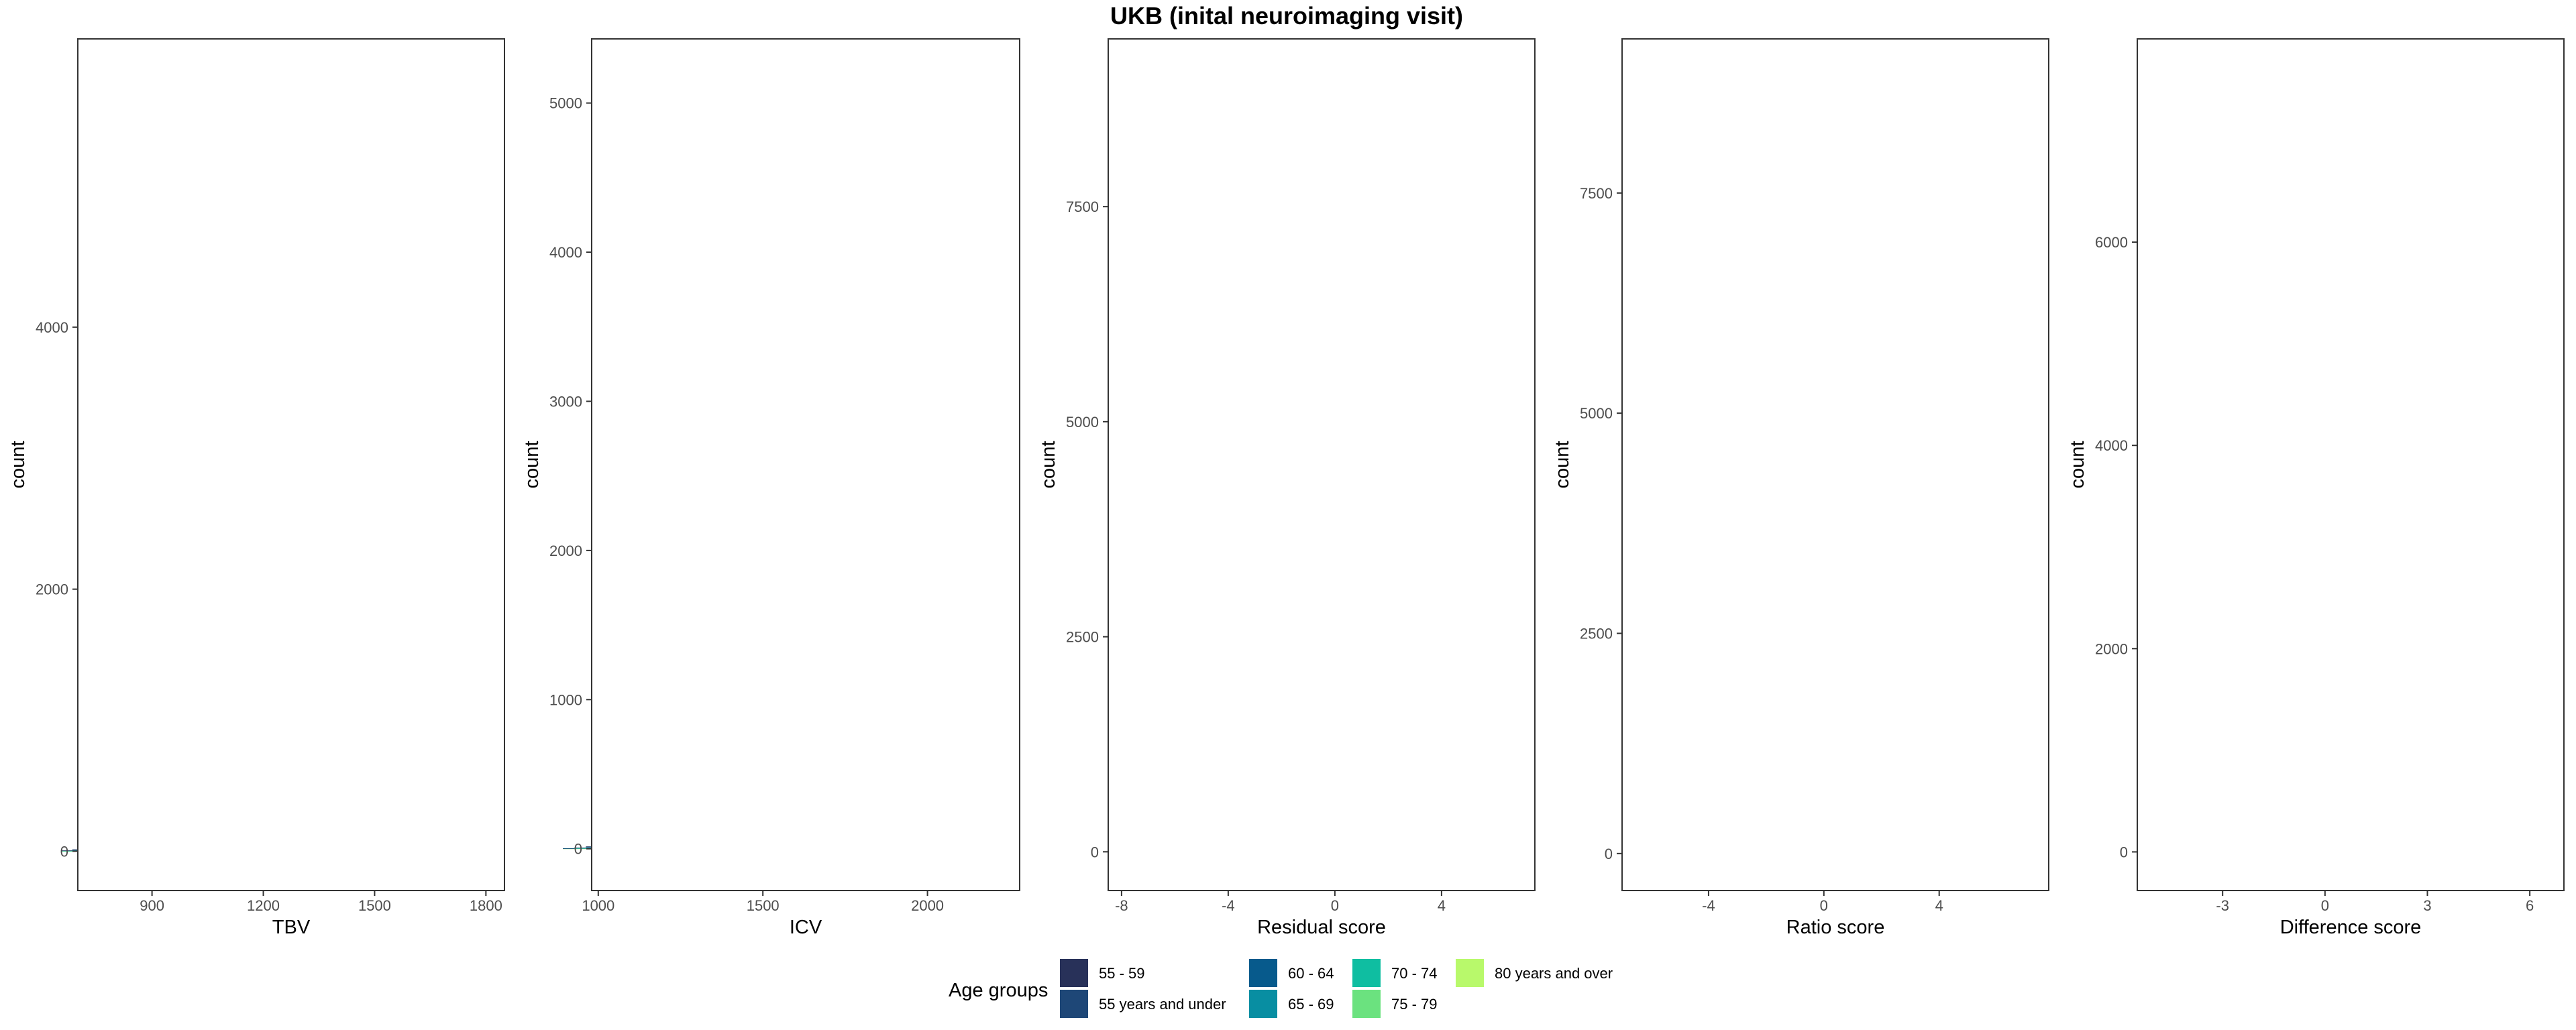 The width and height of the screenshot is (2576, 1030). Describe the element at coordinates (2111, 242) in the screenshot. I see `y-tick-label: 6000` at that location.